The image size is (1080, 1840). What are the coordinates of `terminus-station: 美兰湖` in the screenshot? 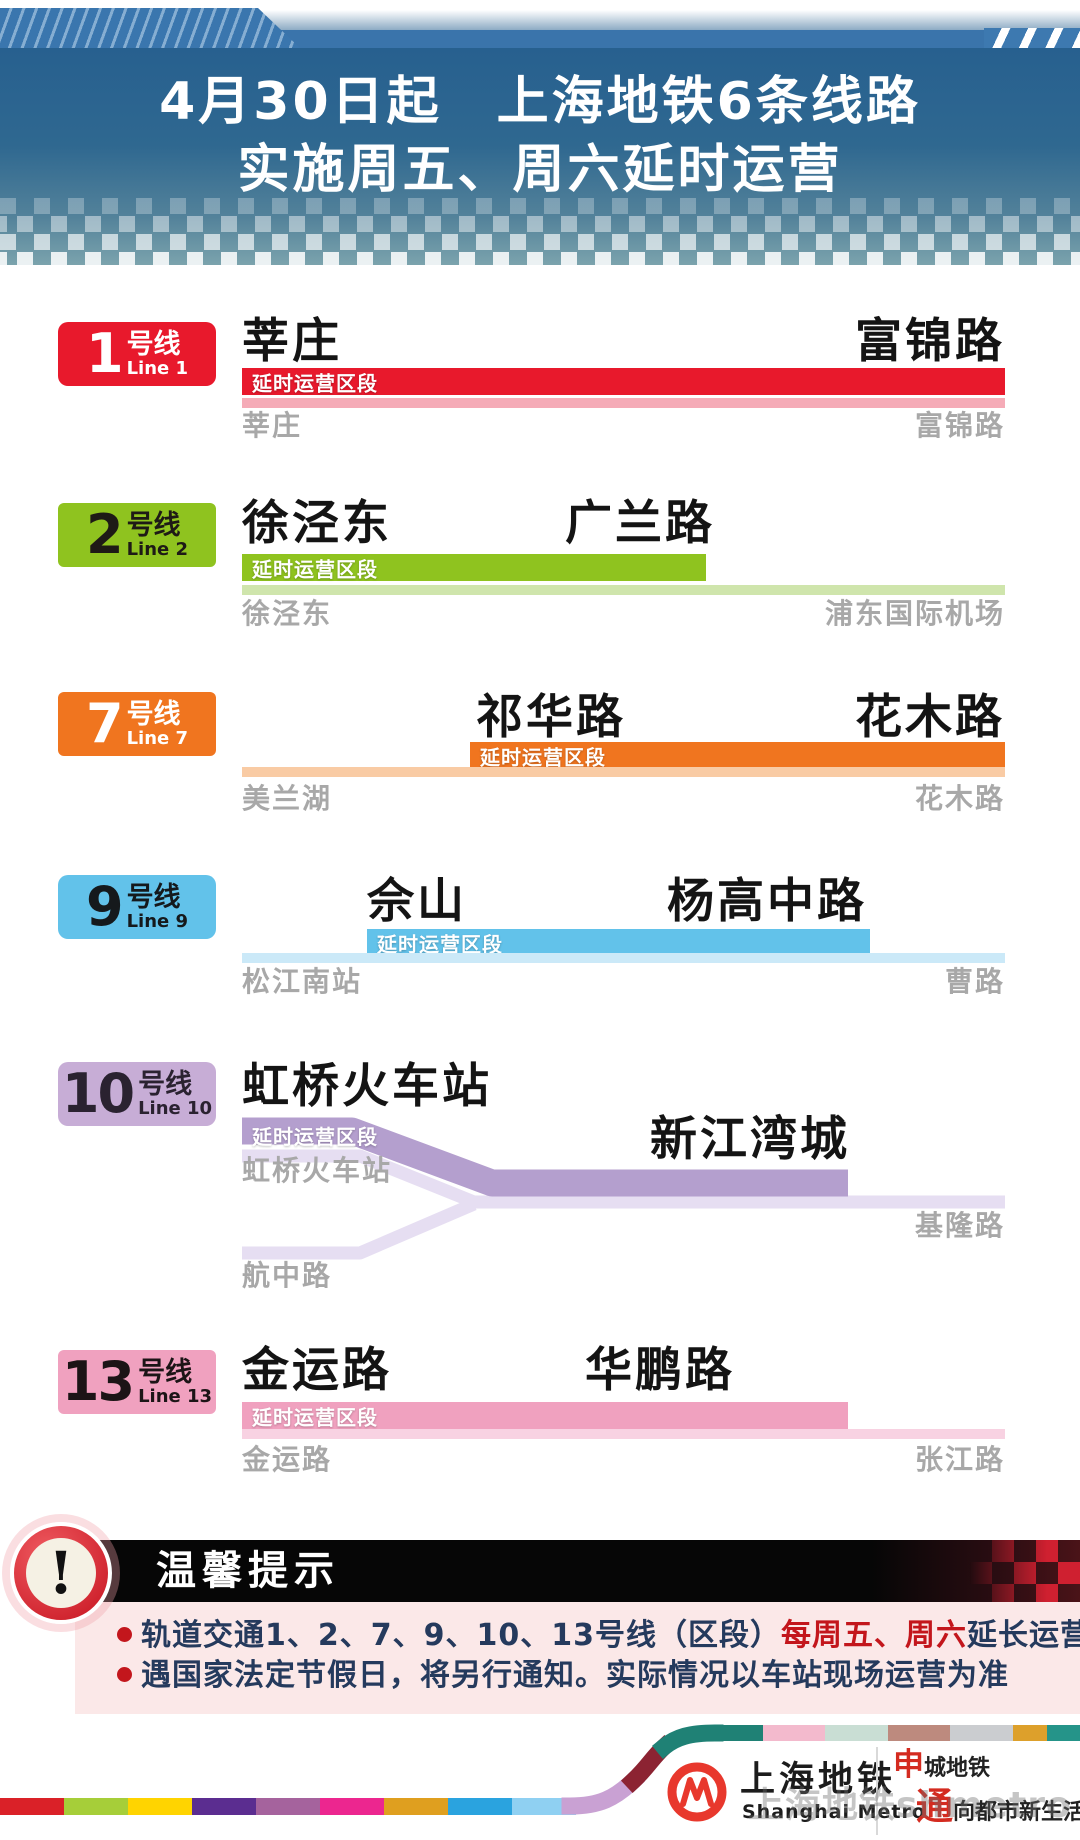 It's located at (287, 798).